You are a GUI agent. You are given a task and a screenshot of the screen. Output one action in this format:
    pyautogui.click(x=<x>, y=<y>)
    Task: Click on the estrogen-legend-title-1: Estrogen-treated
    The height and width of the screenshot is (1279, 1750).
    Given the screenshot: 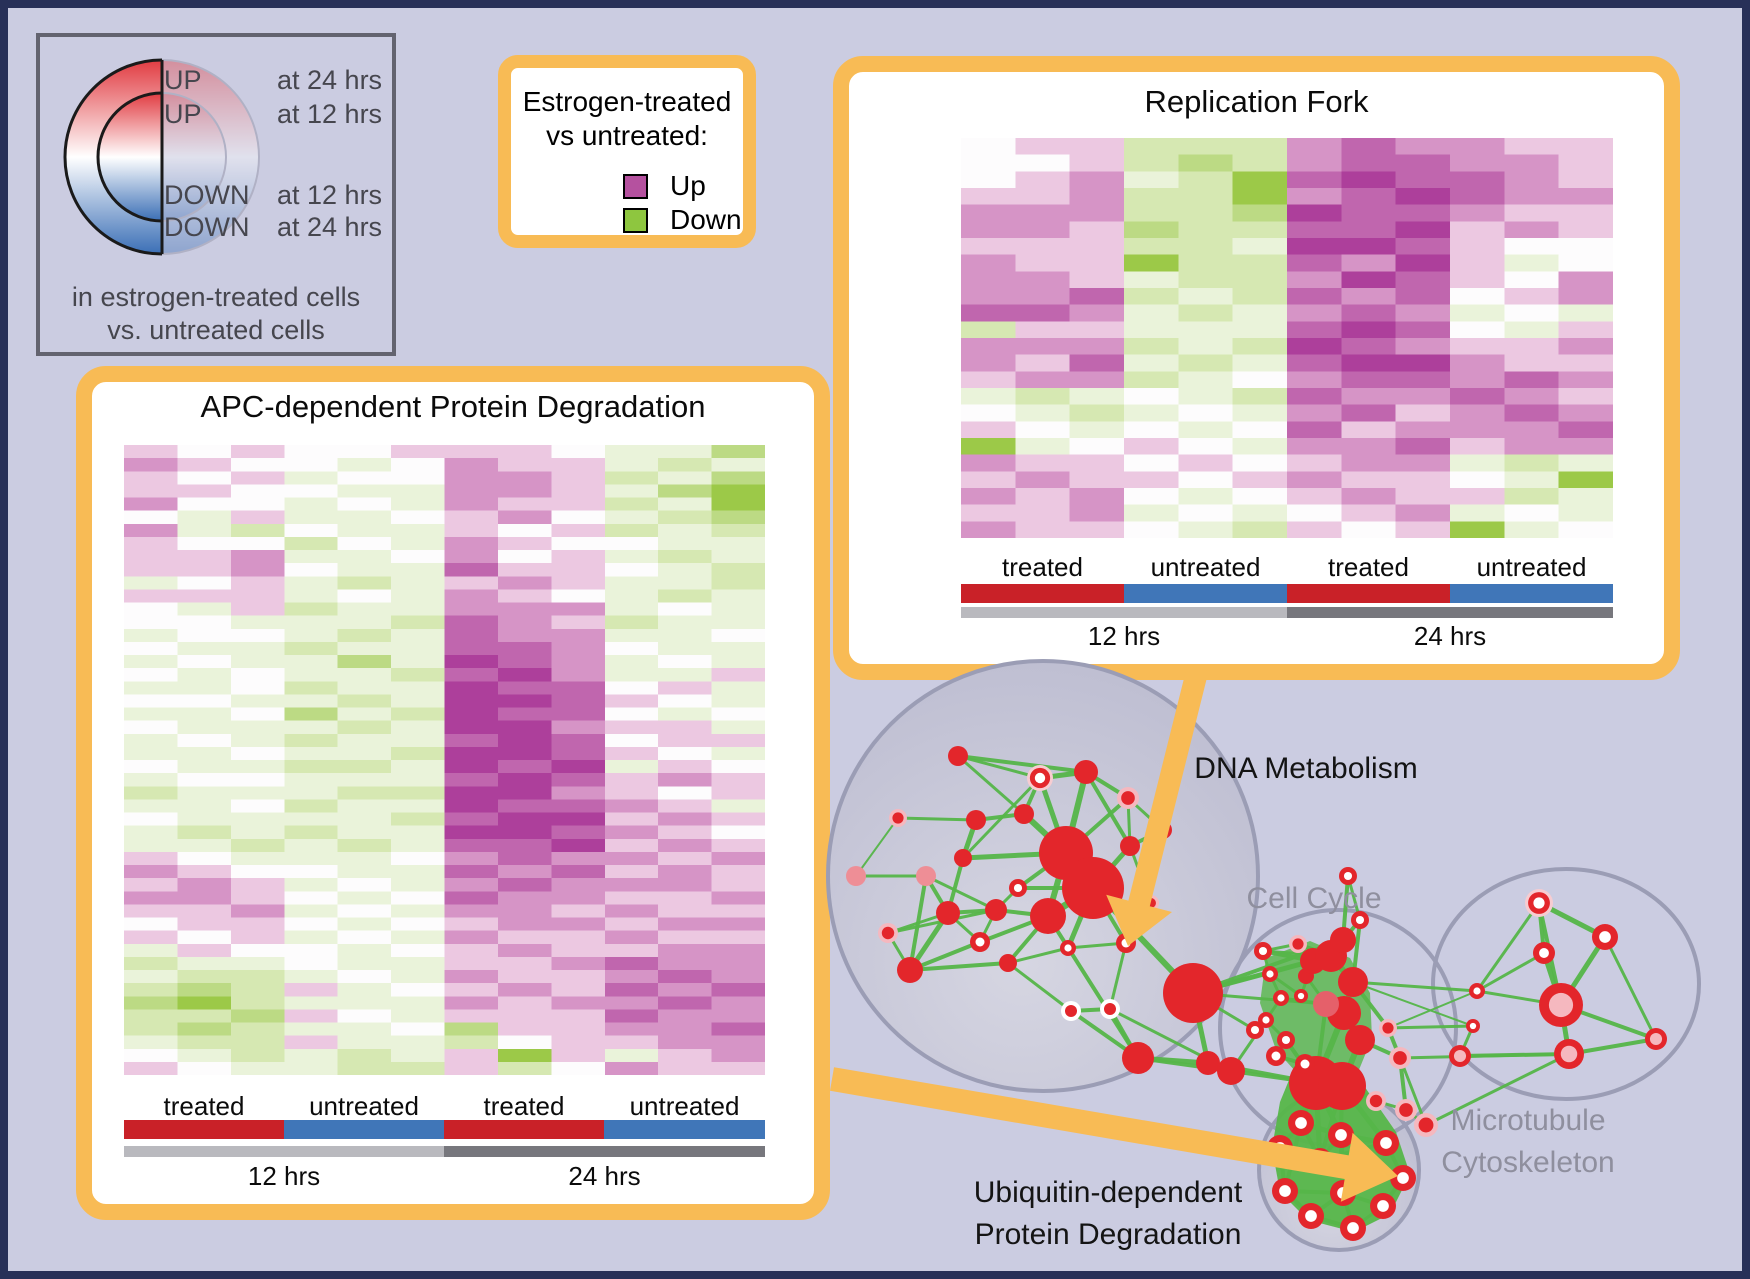 What is the action you would take?
    pyautogui.click(x=627, y=101)
    